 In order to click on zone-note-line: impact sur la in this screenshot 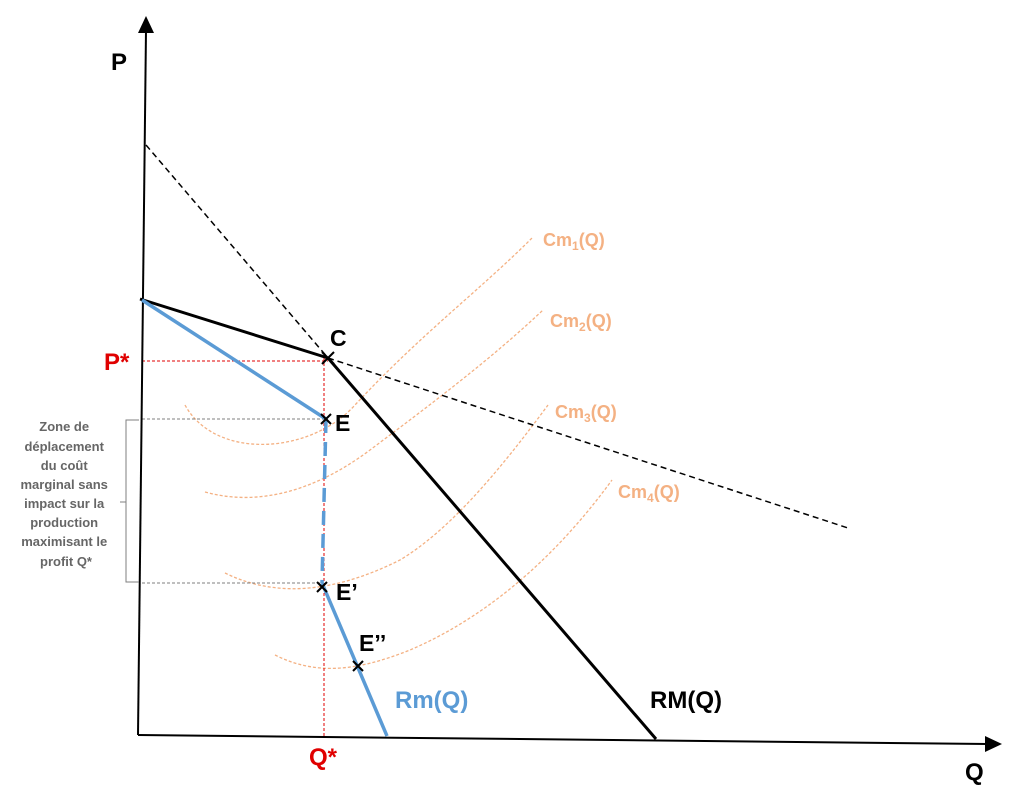, I will do `click(64, 503)`.